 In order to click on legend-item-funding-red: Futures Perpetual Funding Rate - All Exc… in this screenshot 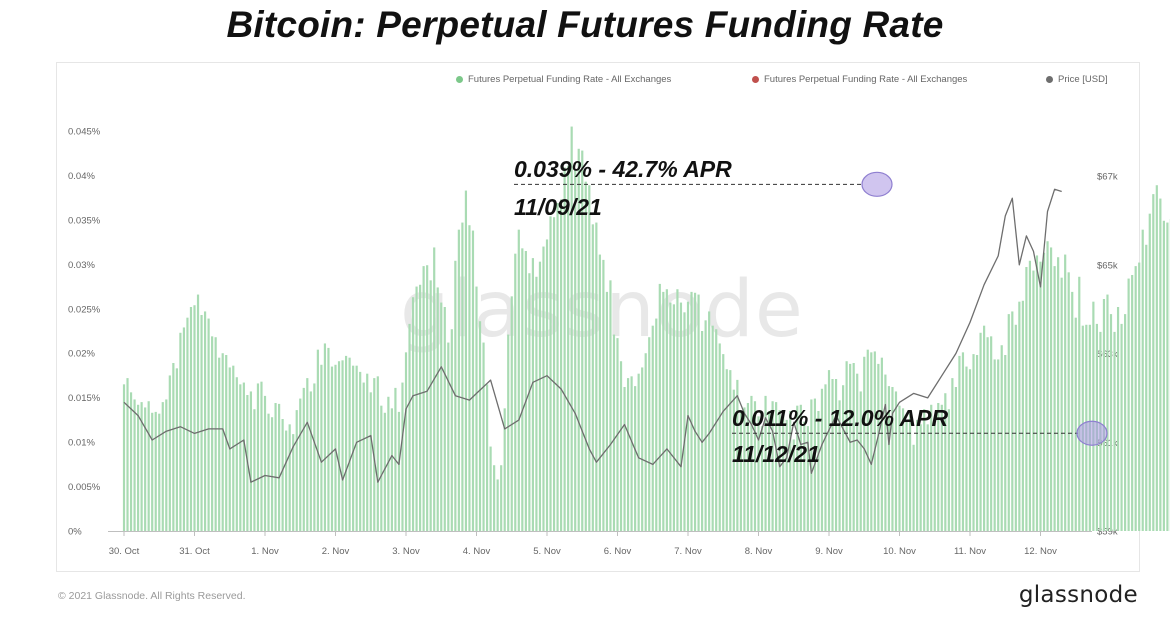, I will do `click(859, 79)`.